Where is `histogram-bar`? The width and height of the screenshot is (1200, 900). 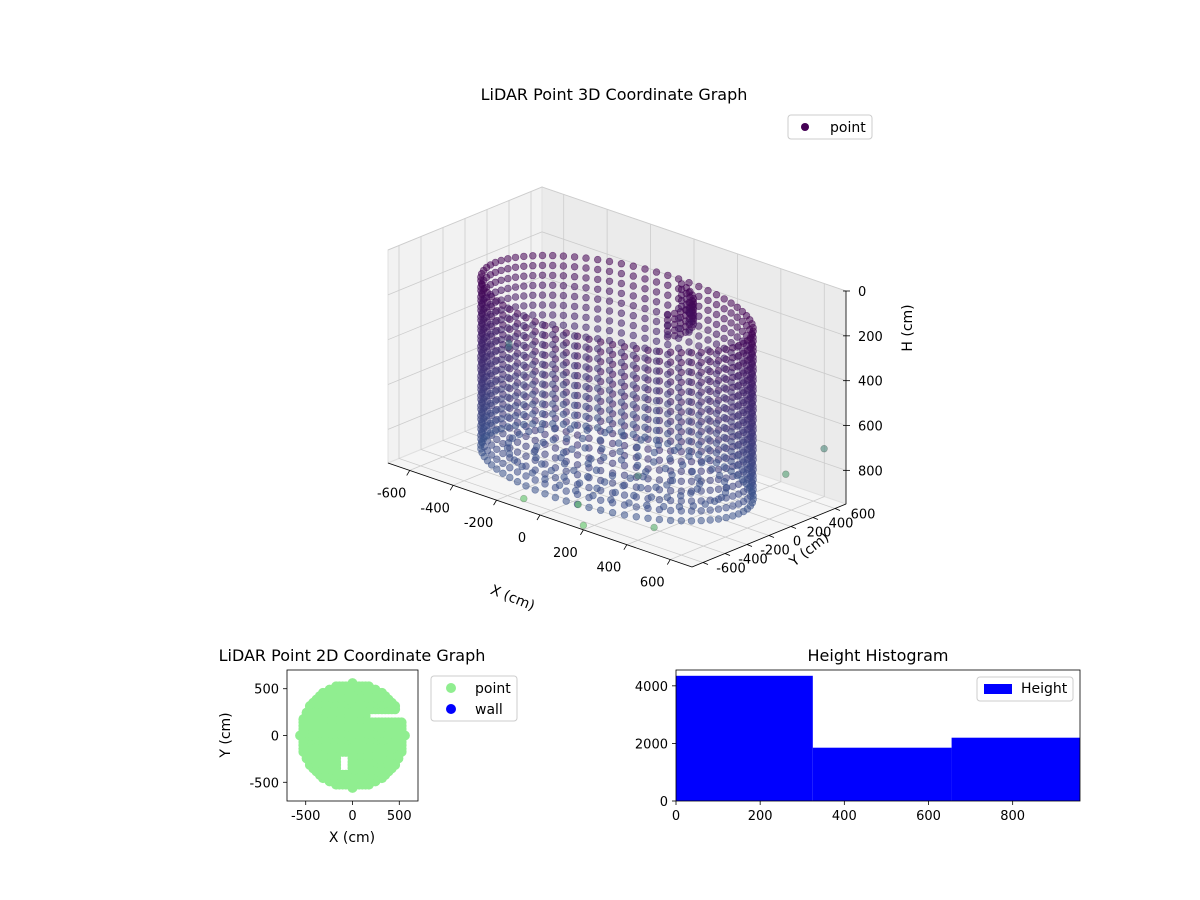 histogram-bar is located at coordinates (744, 738).